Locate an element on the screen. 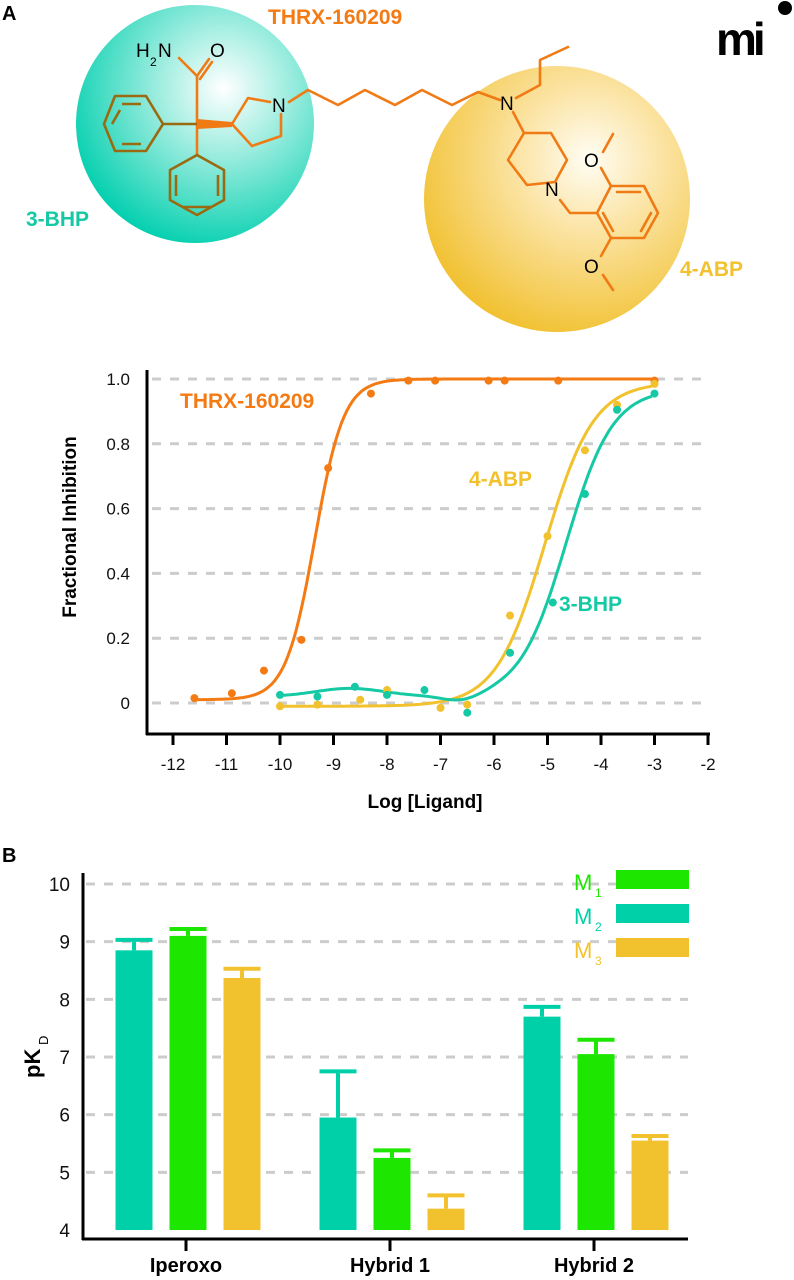 The image size is (794, 1280). abp-sphere is located at coordinates (557, 199).